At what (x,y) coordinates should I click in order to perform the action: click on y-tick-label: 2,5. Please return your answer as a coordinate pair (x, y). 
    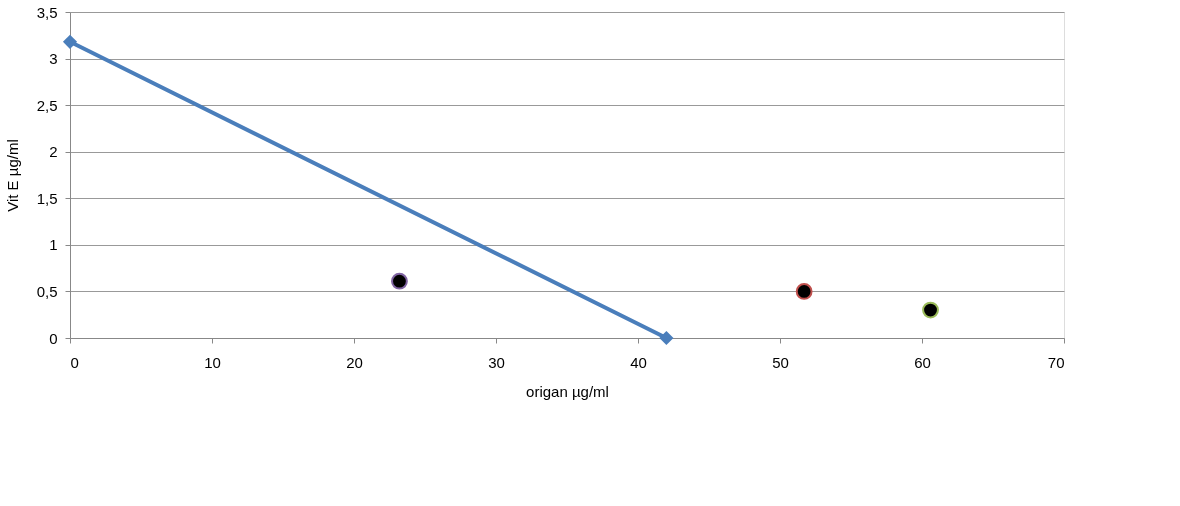
    Looking at the image, I should click on (47, 105).